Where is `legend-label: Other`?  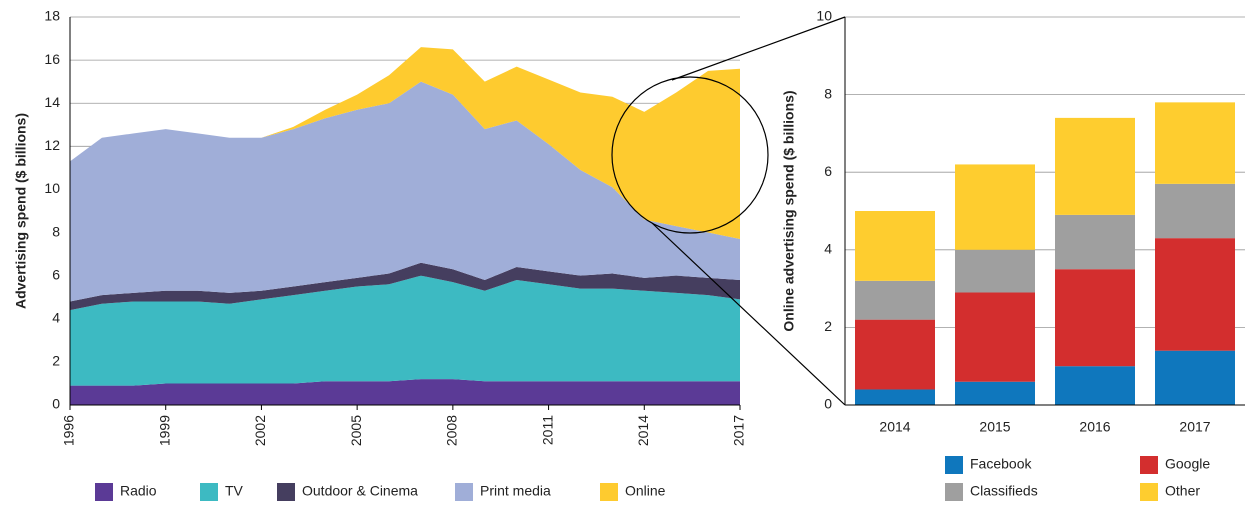
legend-label: Other is located at coordinates (1182, 491).